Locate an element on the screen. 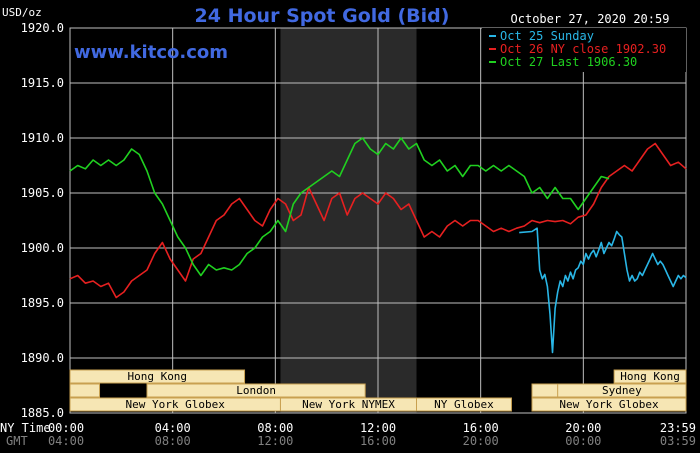 Image resolution: width=700 pixels, height=453 pixels. x-tick-label-gmt: 12:00 is located at coordinates (275, 441).